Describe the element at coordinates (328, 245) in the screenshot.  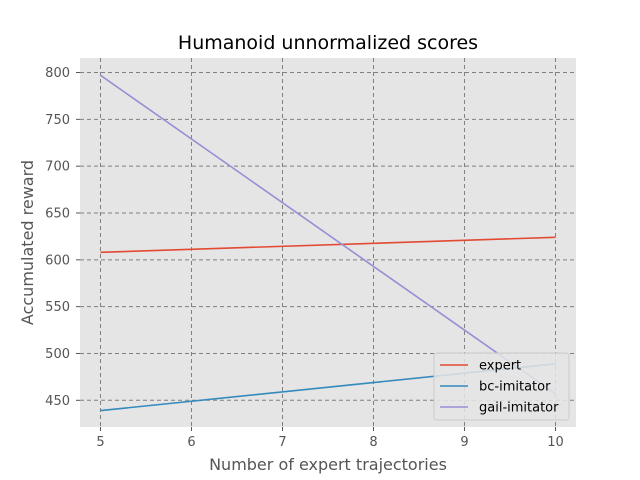
I see `series-line-expert` at that location.